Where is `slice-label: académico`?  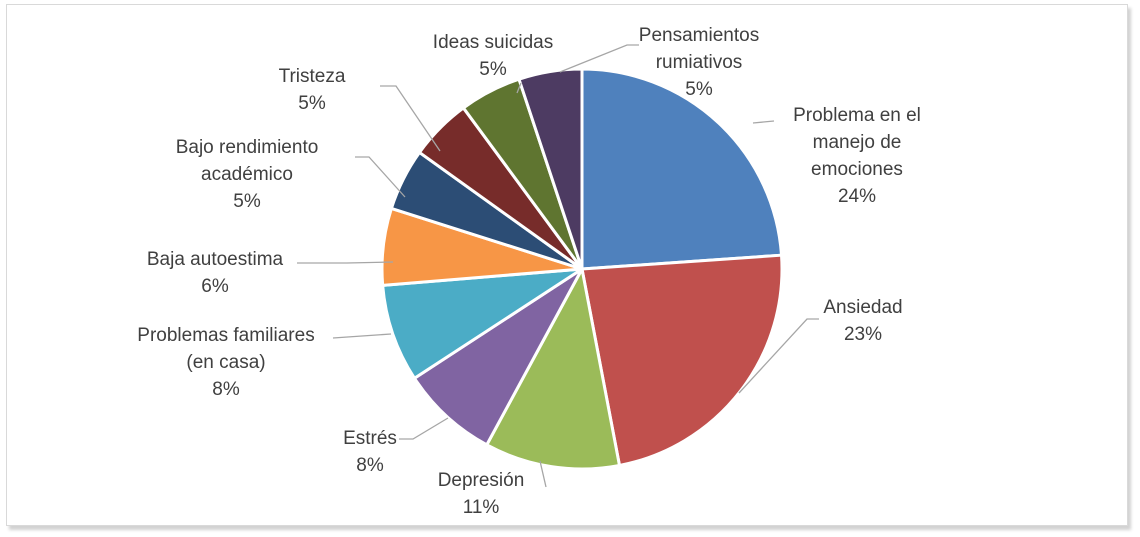 slice-label: académico is located at coordinates (247, 174).